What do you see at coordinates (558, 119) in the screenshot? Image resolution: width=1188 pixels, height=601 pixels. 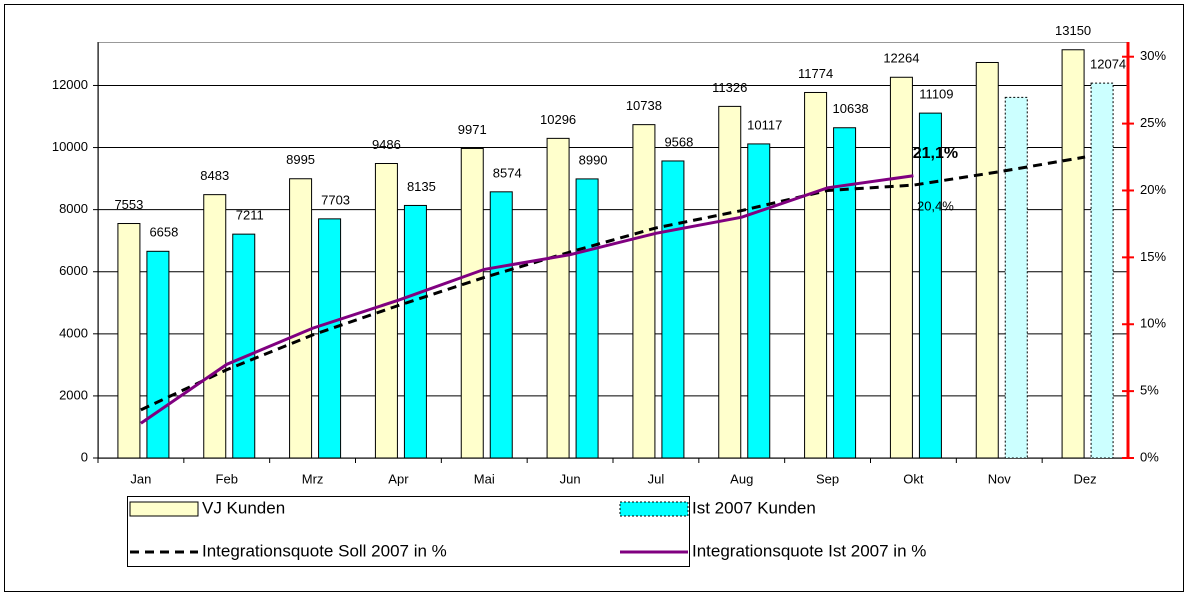 I see `value-label: 10296` at bounding box center [558, 119].